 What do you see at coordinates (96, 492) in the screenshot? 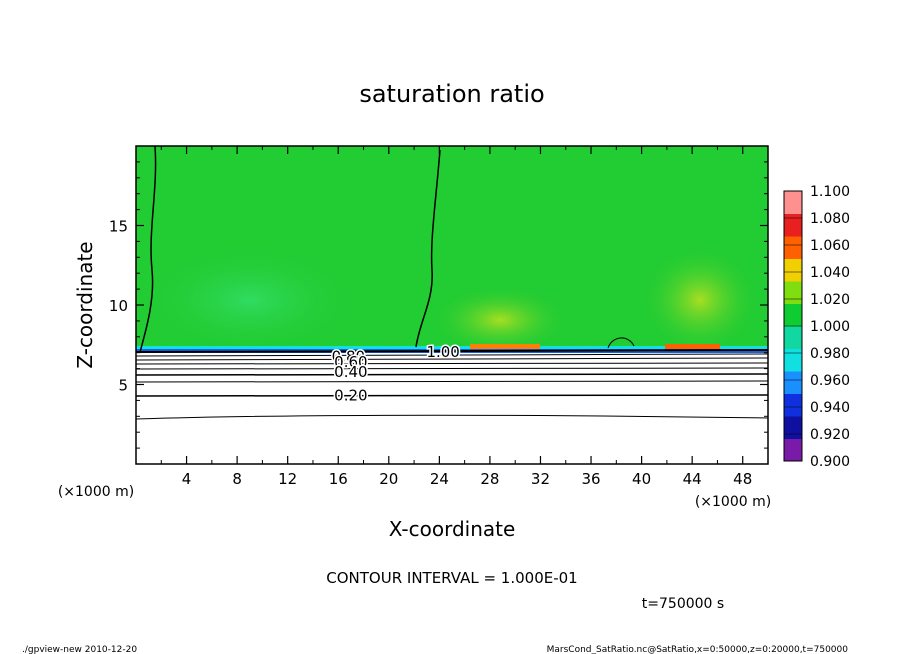
I see `y-axis-unit: (×1000 m)` at bounding box center [96, 492].